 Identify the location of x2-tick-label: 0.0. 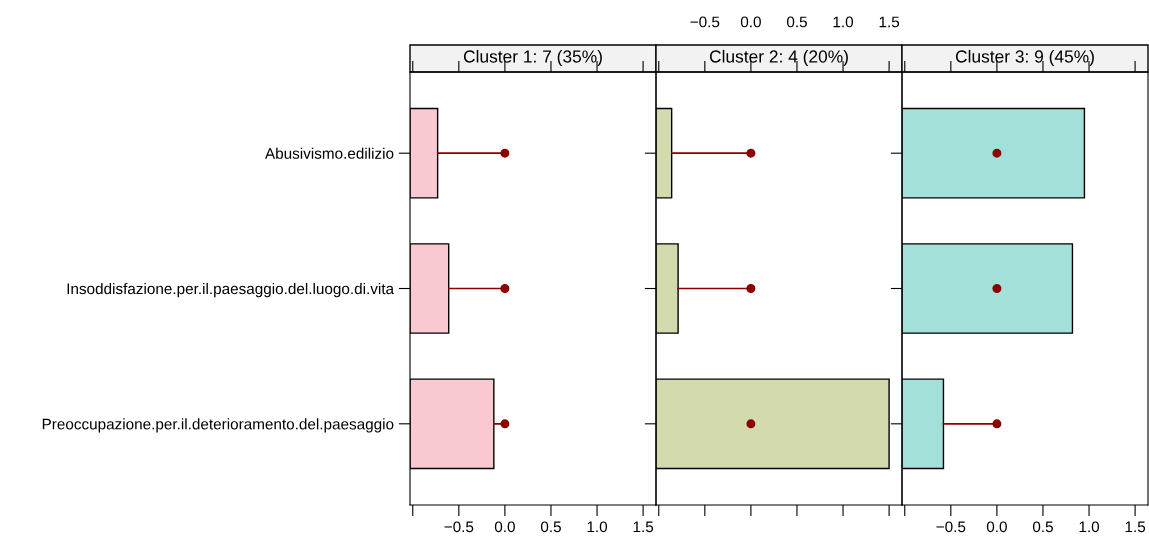
(750, 22).